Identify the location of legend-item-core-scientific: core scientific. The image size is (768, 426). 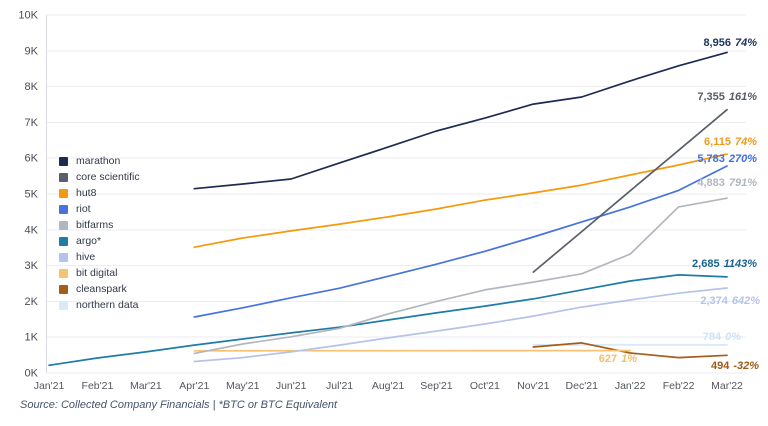
(99, 177).